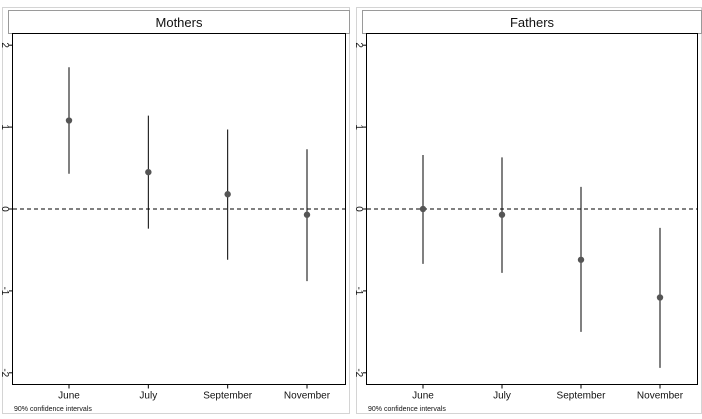  What do you see at coordinates (179, 22) in the screenshot?
I see `panel-title: Mothers` at bounding box center [179, 22].